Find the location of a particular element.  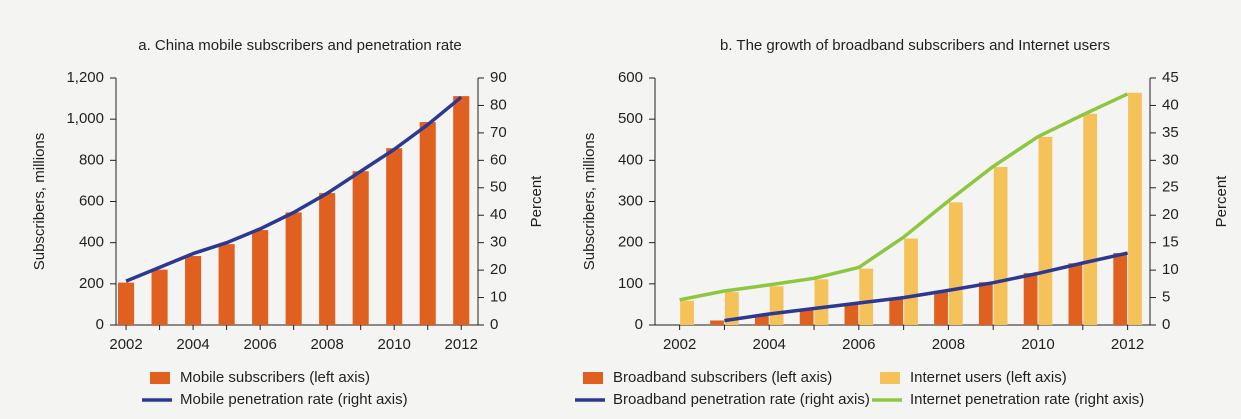

legend-label: Mobile penetration rate (right axis) is located at coordinates (294, 399).